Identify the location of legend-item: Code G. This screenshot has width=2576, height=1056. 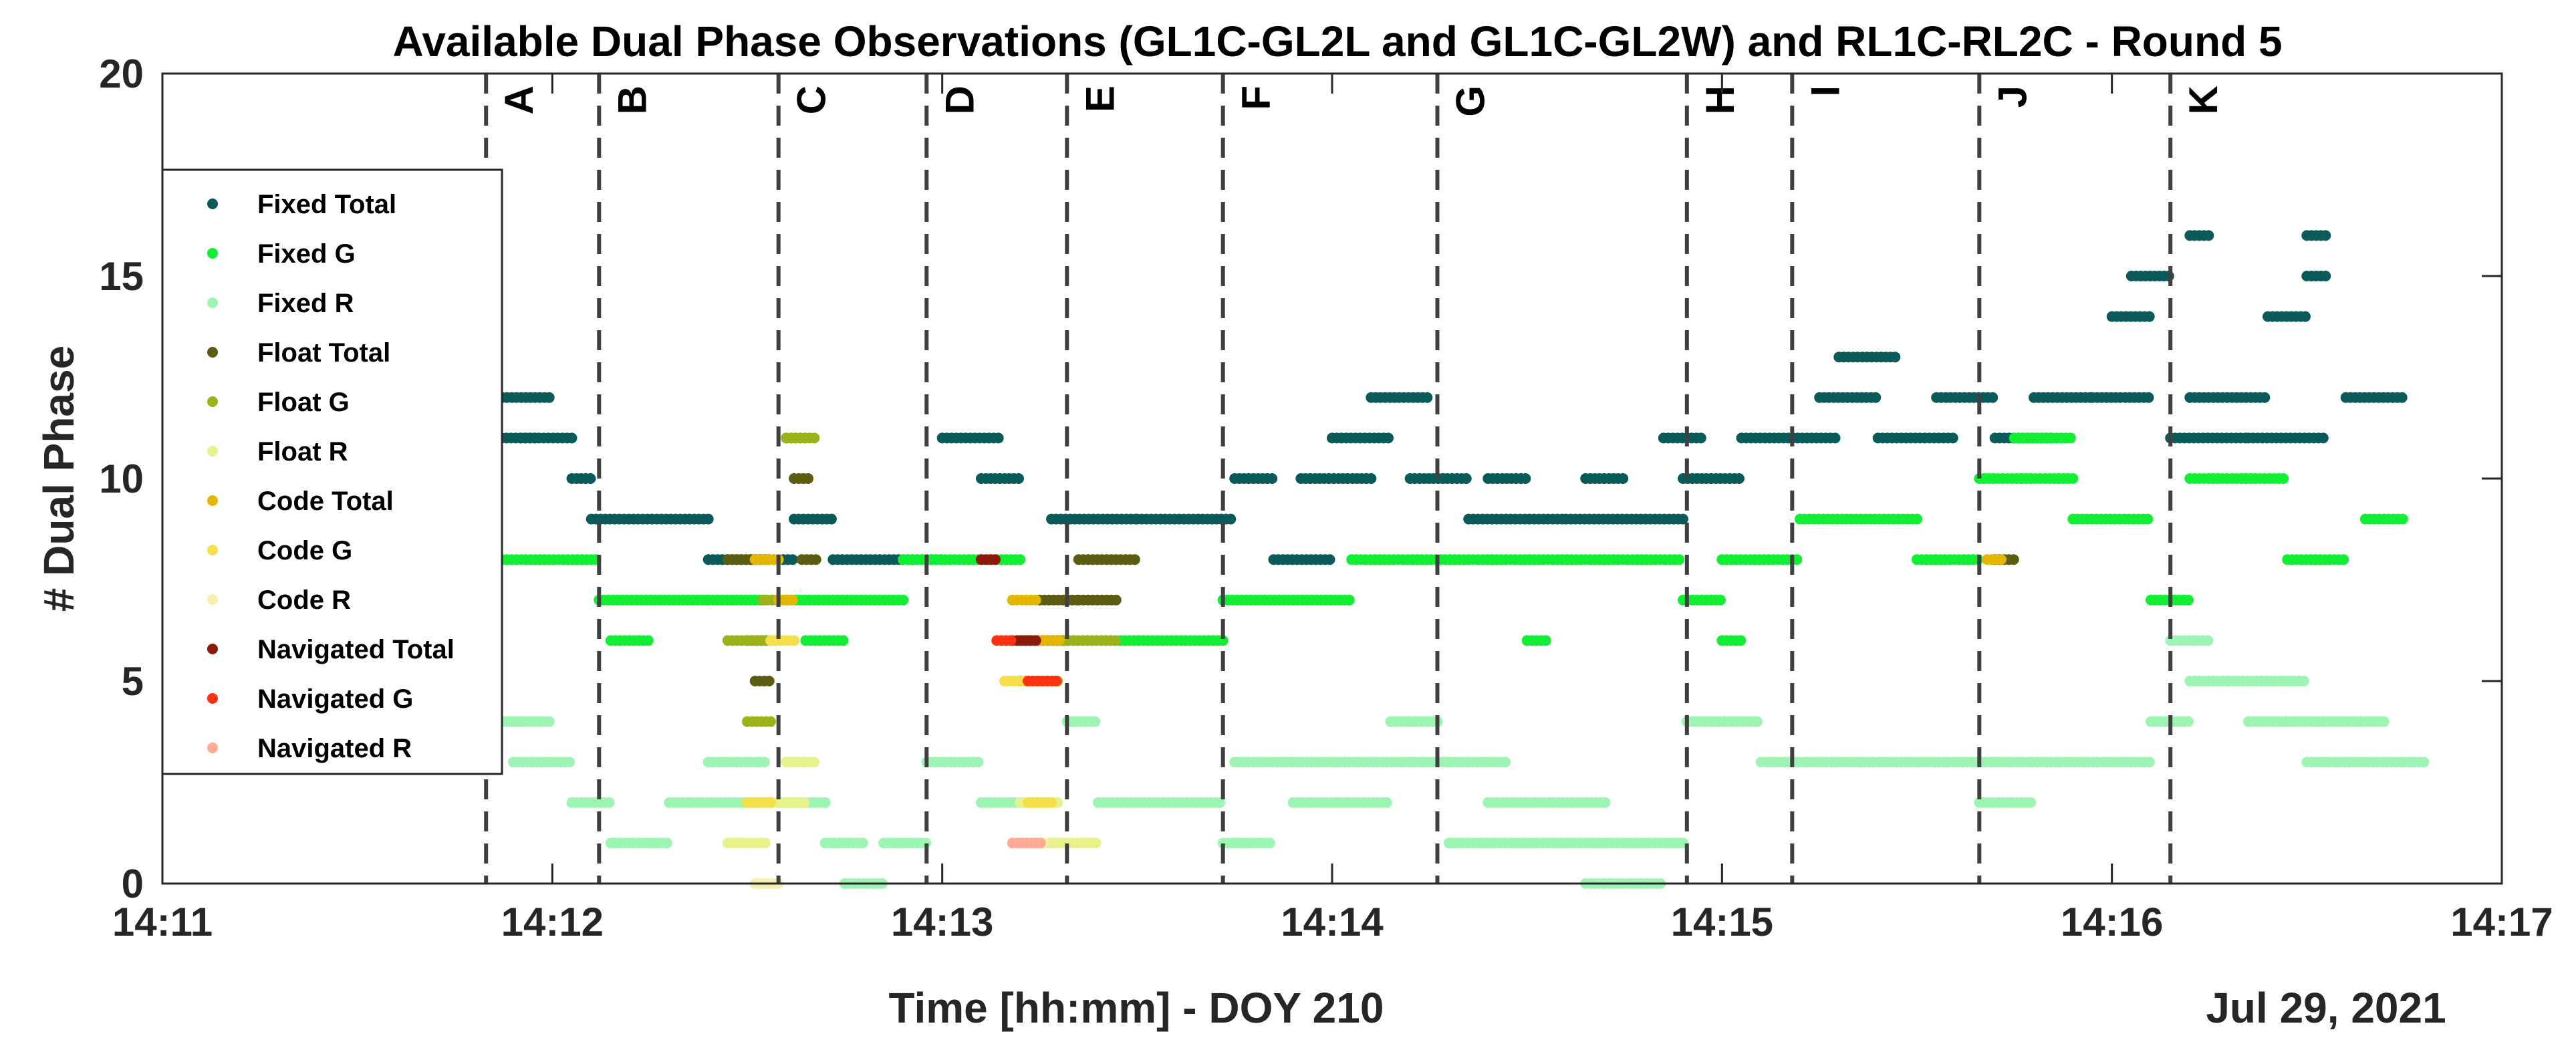
(279, 550).